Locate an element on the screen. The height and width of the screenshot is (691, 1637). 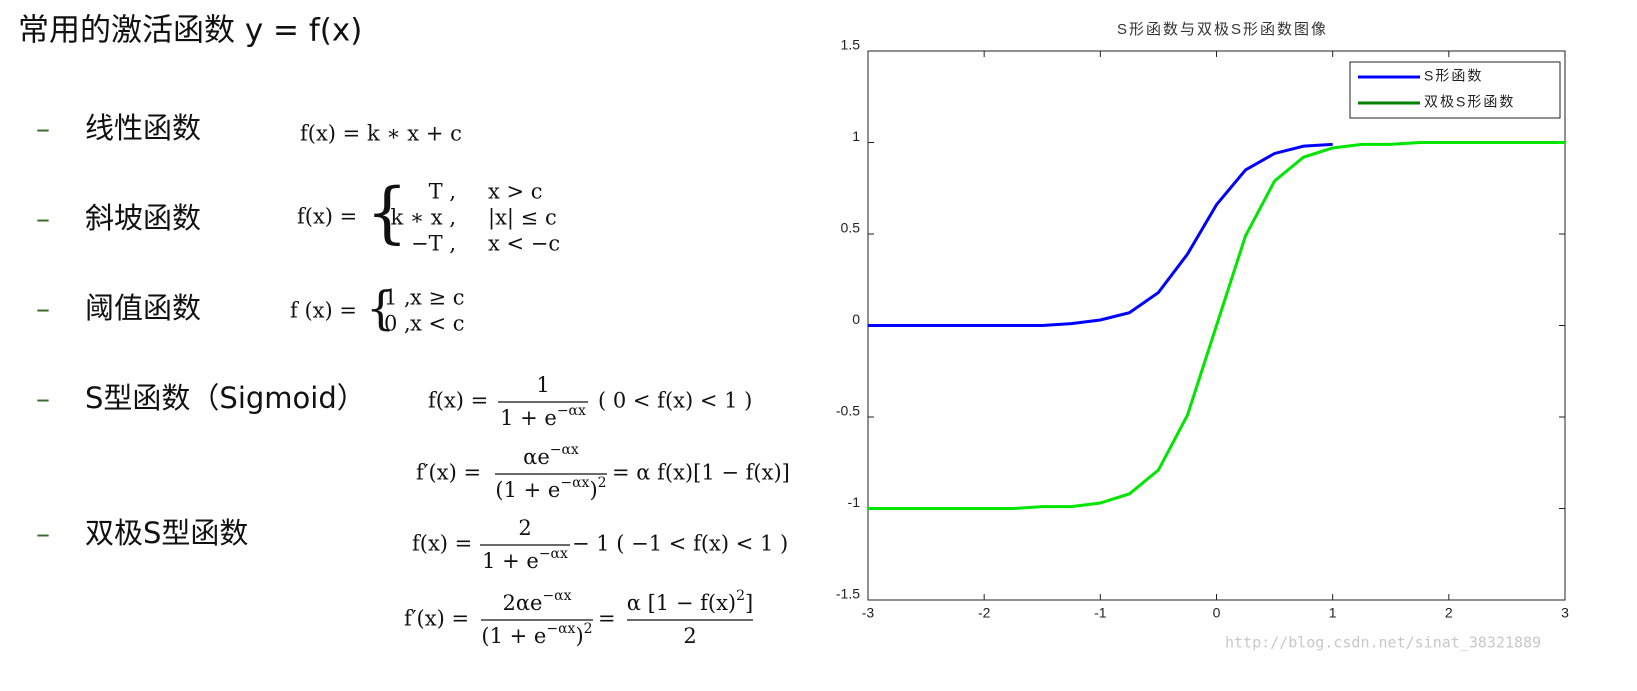
case-value: T , is located at coordinates (442, 192).